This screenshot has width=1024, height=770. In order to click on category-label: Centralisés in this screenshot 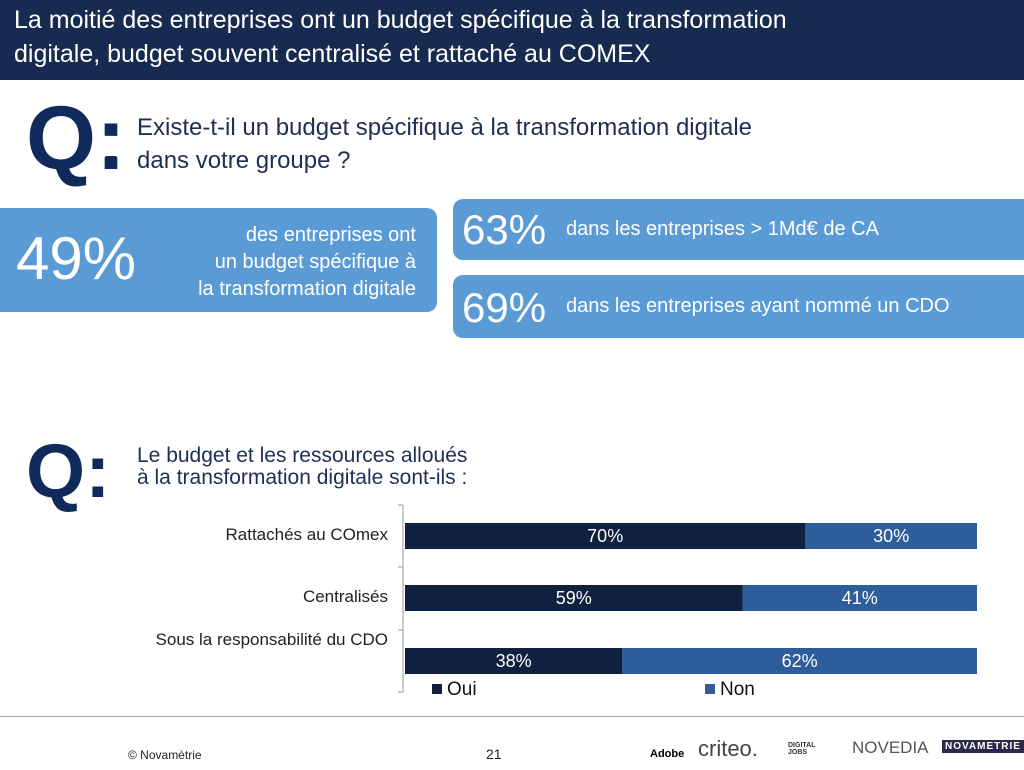, I will do `click(345, 596)`.